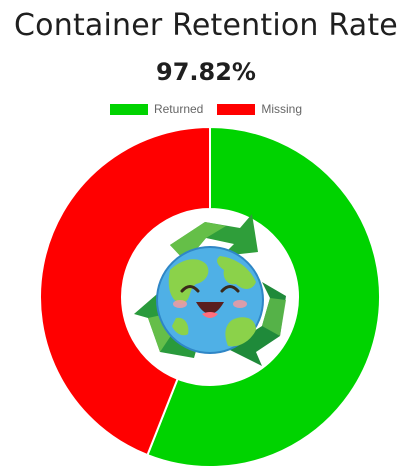 This screenshot has height=469, width=412. What do you see at coordinates (282, 109) in the screenshot?
I see `legend-label-missing: Missing` at bounding box center [282, 109].